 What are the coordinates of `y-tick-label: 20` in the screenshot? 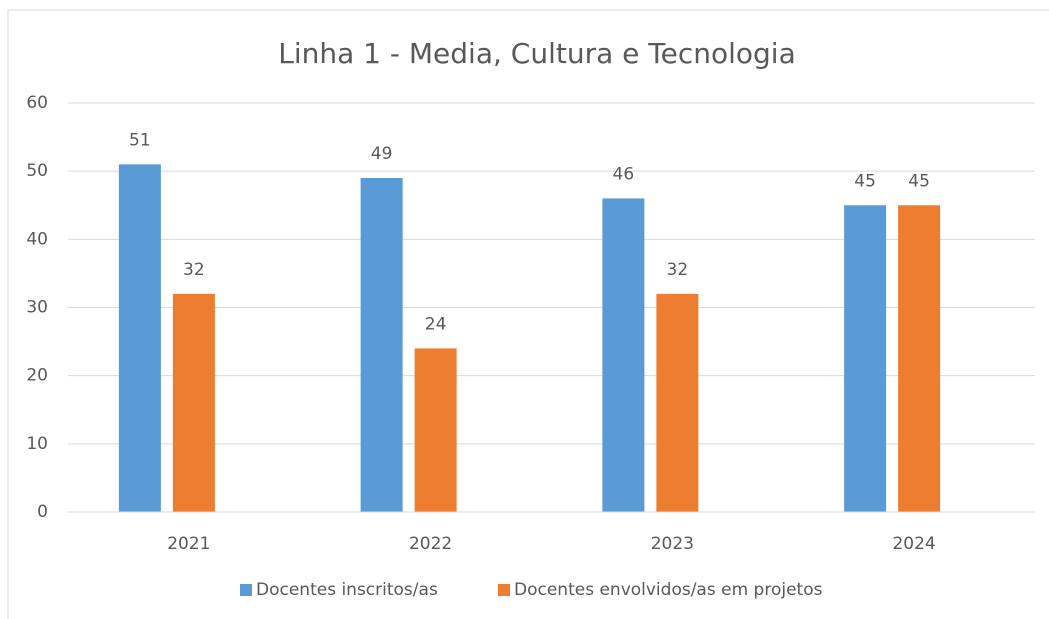 It's located at (37, 376).